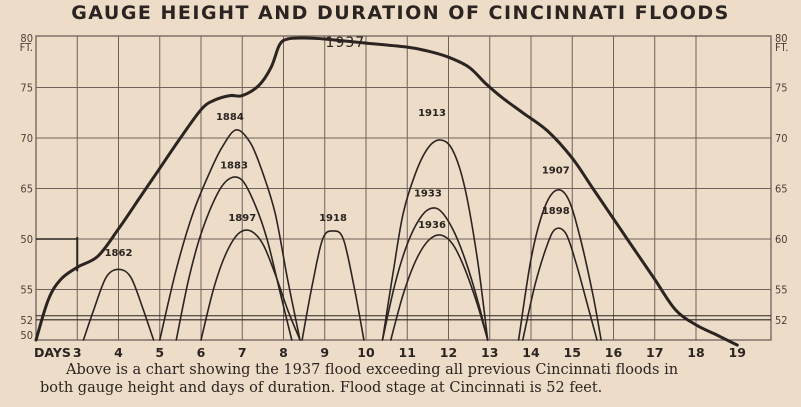  What do you see at coordinates (324, 352) in the screenshot?
I see `x-tick: 9` at bounding box center [324, 352].